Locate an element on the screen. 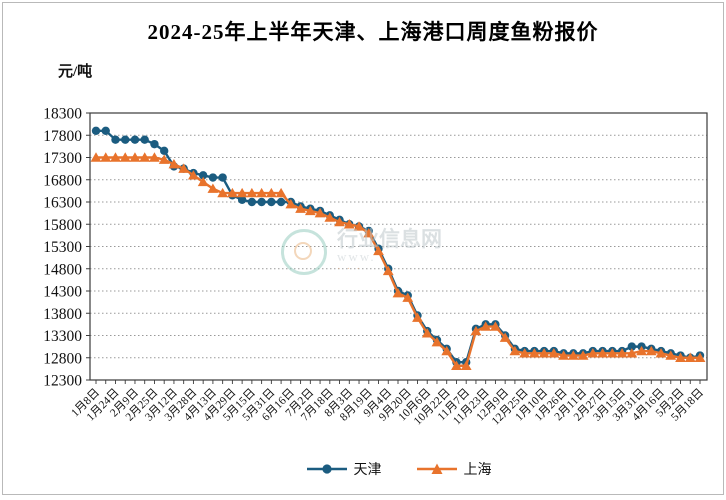 This screenshot has width=726, height=500. svg-text: 17300 is located at coordinates (62, 158).